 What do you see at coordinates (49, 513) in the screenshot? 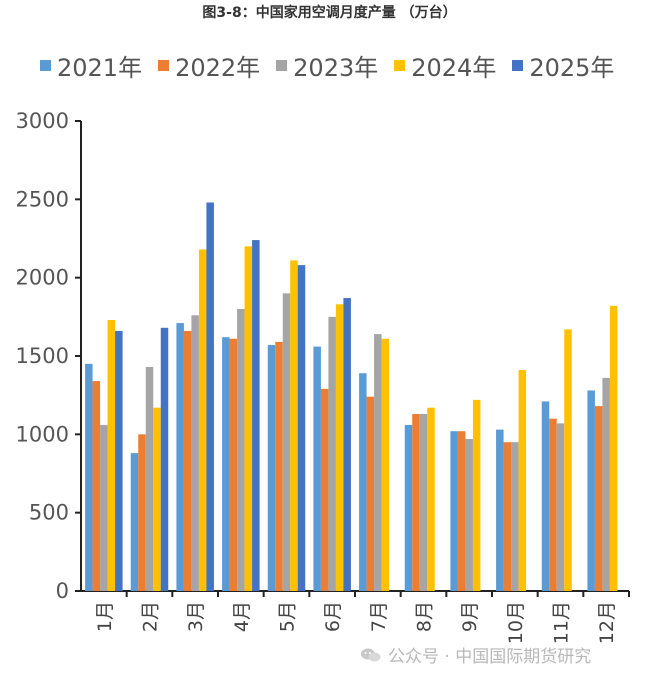
I see `y-tick-label: 500` at bounding box center [49, 513].